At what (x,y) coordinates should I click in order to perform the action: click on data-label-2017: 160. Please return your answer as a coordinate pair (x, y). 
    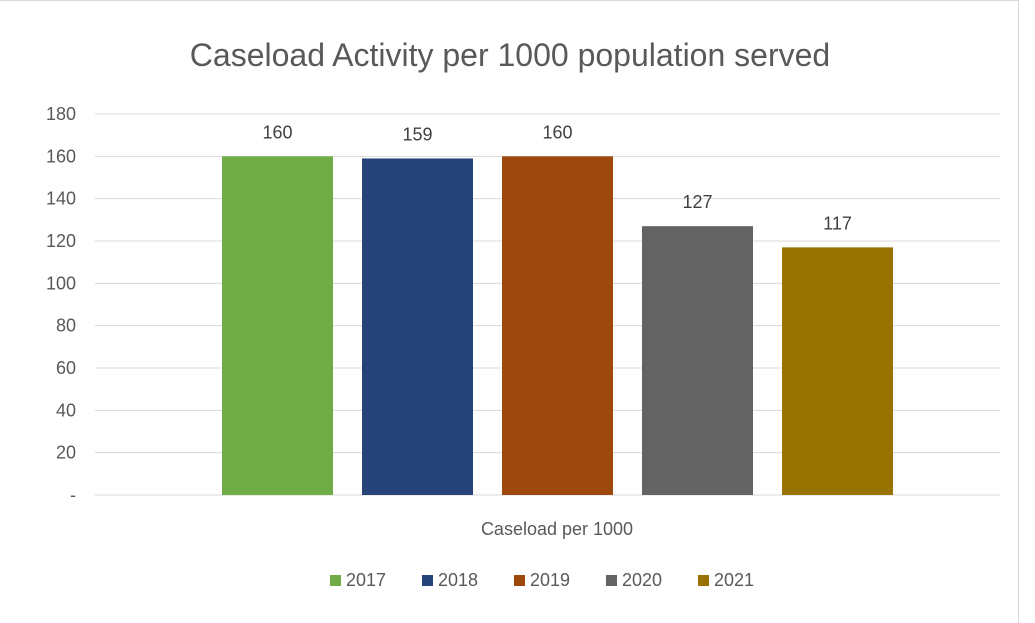
    Looking at the image, I should click on (277, 132).